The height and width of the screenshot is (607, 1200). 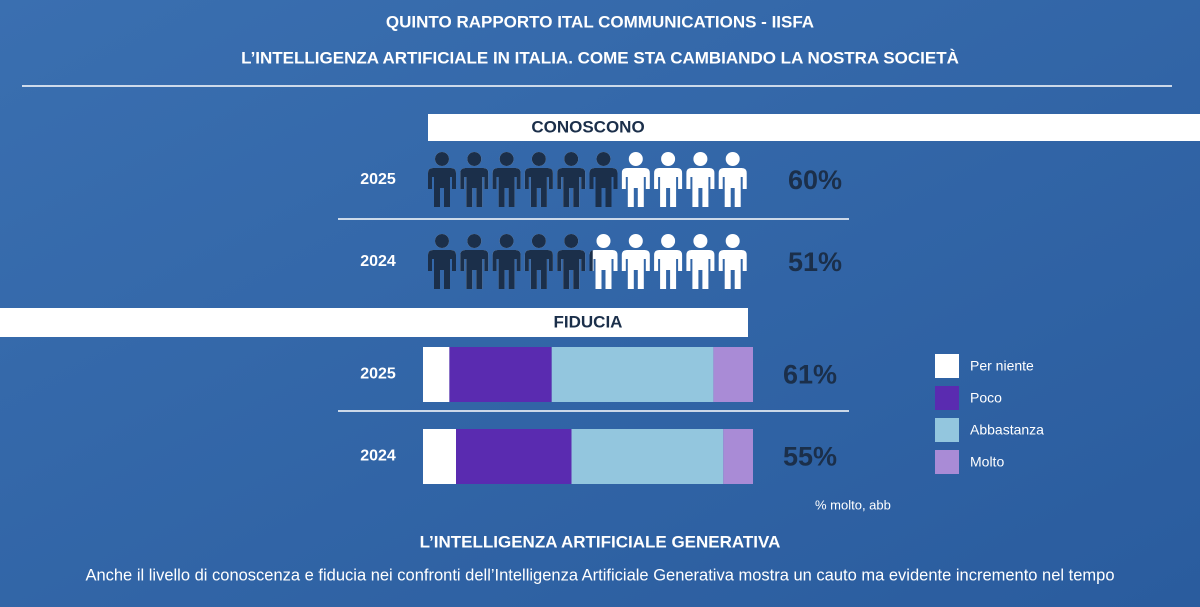 What do you see at coordinates (1007, 430) in the screenshot?
I see `legend-label: Abbastanza` at bounding box center [1007, 430].